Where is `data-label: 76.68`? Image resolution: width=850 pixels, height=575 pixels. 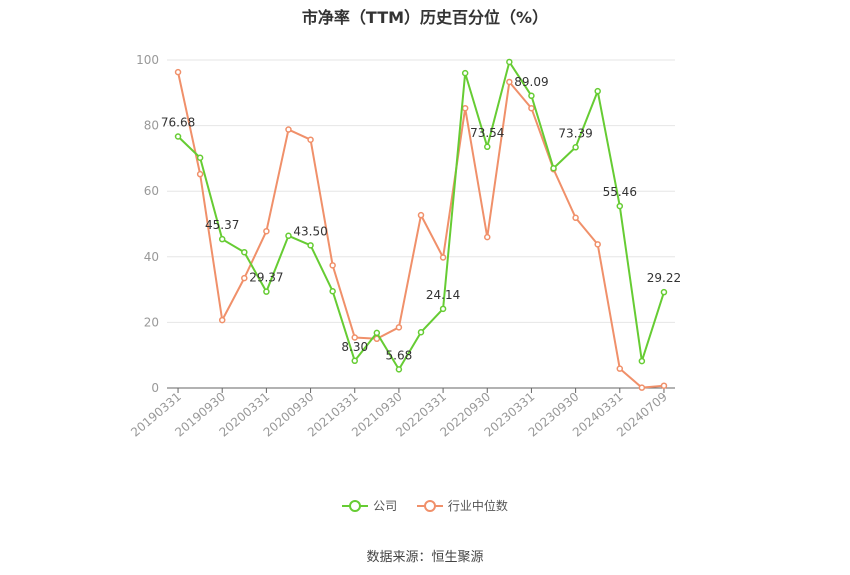 data-label: 76.68 is located at coordinates (178, 122).